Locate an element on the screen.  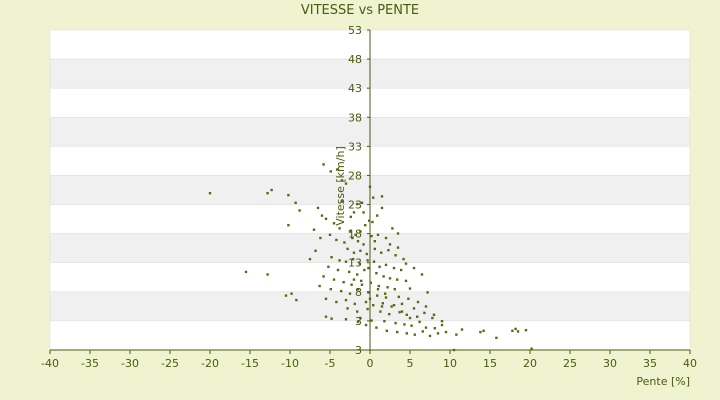
y-tick-label: 13 is located at coordinates (355, 263).